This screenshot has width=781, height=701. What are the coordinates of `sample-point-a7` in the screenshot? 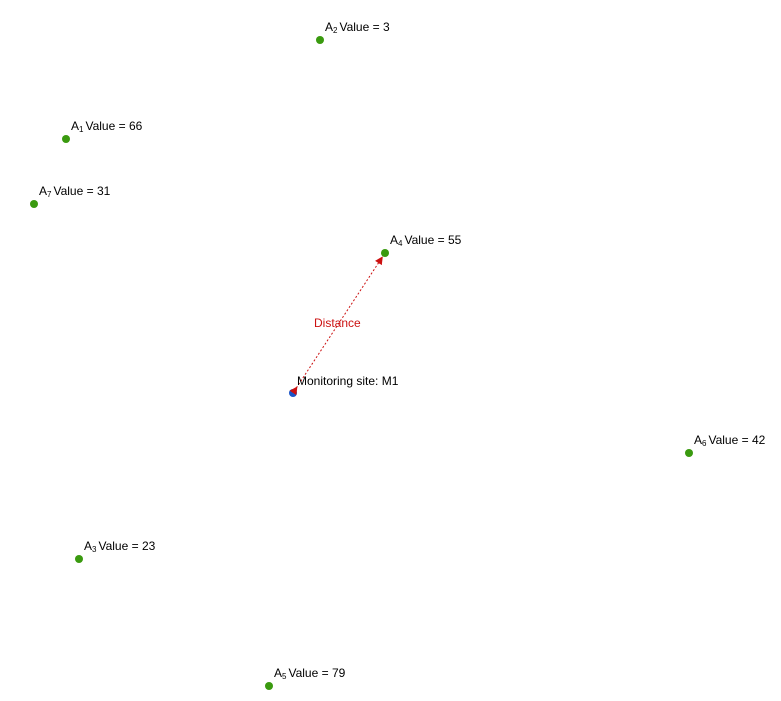 It's located at (34, 204).